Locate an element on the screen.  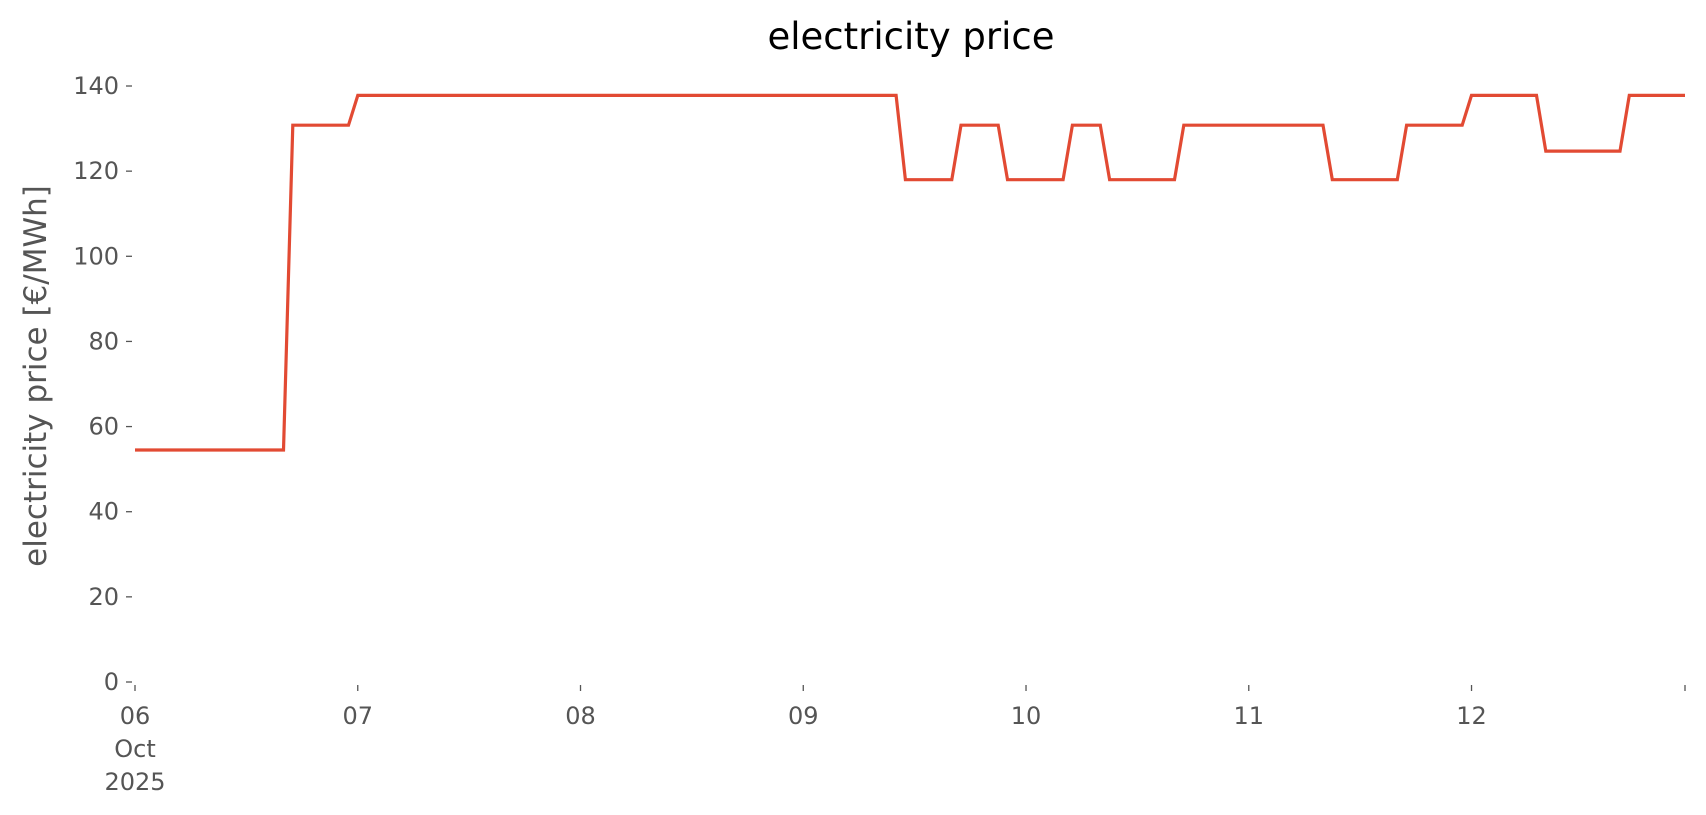
y-axis: 0 20 40 60 80 100 120 140 is located at coordinates (102, 384).